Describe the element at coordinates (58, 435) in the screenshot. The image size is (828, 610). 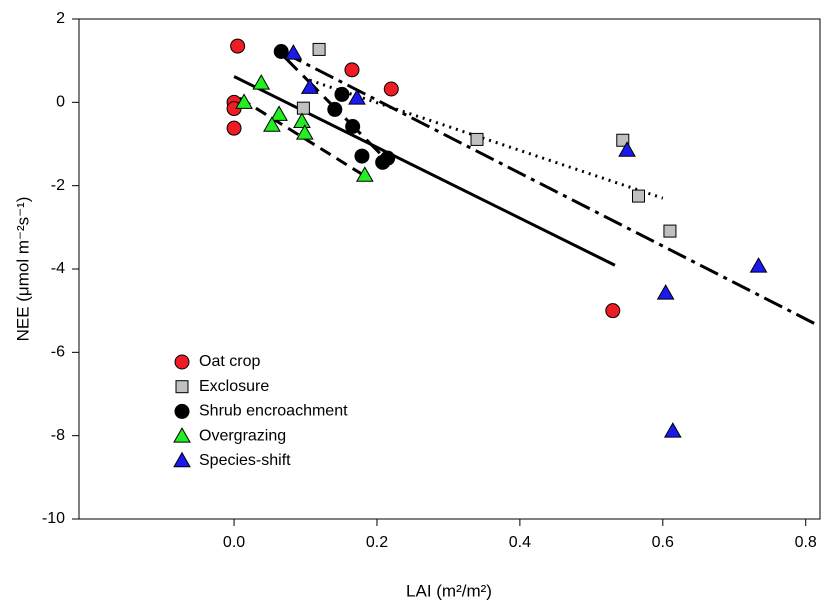
I see `y-tick-label: -8` at that location.